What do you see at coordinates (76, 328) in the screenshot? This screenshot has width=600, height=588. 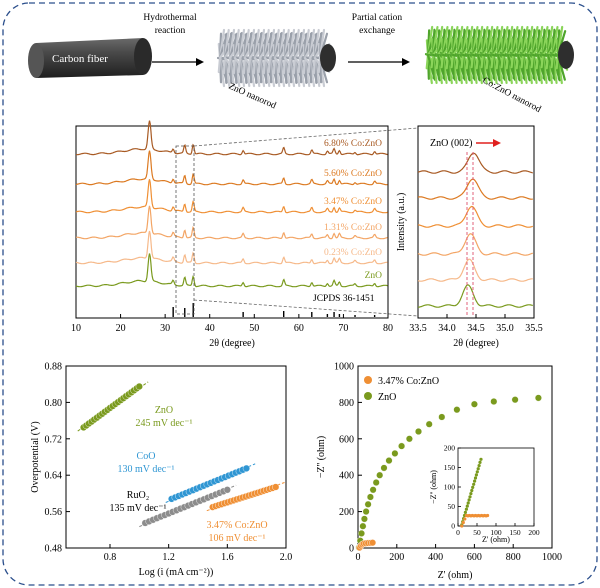 I see `xrd-x-tick-label: 10` at bounding box center [76, 328].